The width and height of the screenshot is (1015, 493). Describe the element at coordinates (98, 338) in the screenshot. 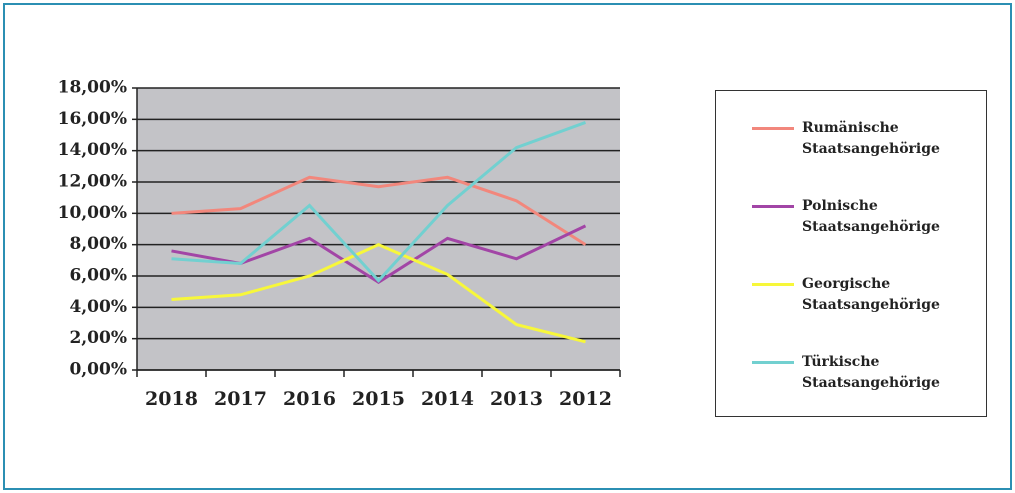

I see `y-tick-label: 2,00%` at that location.